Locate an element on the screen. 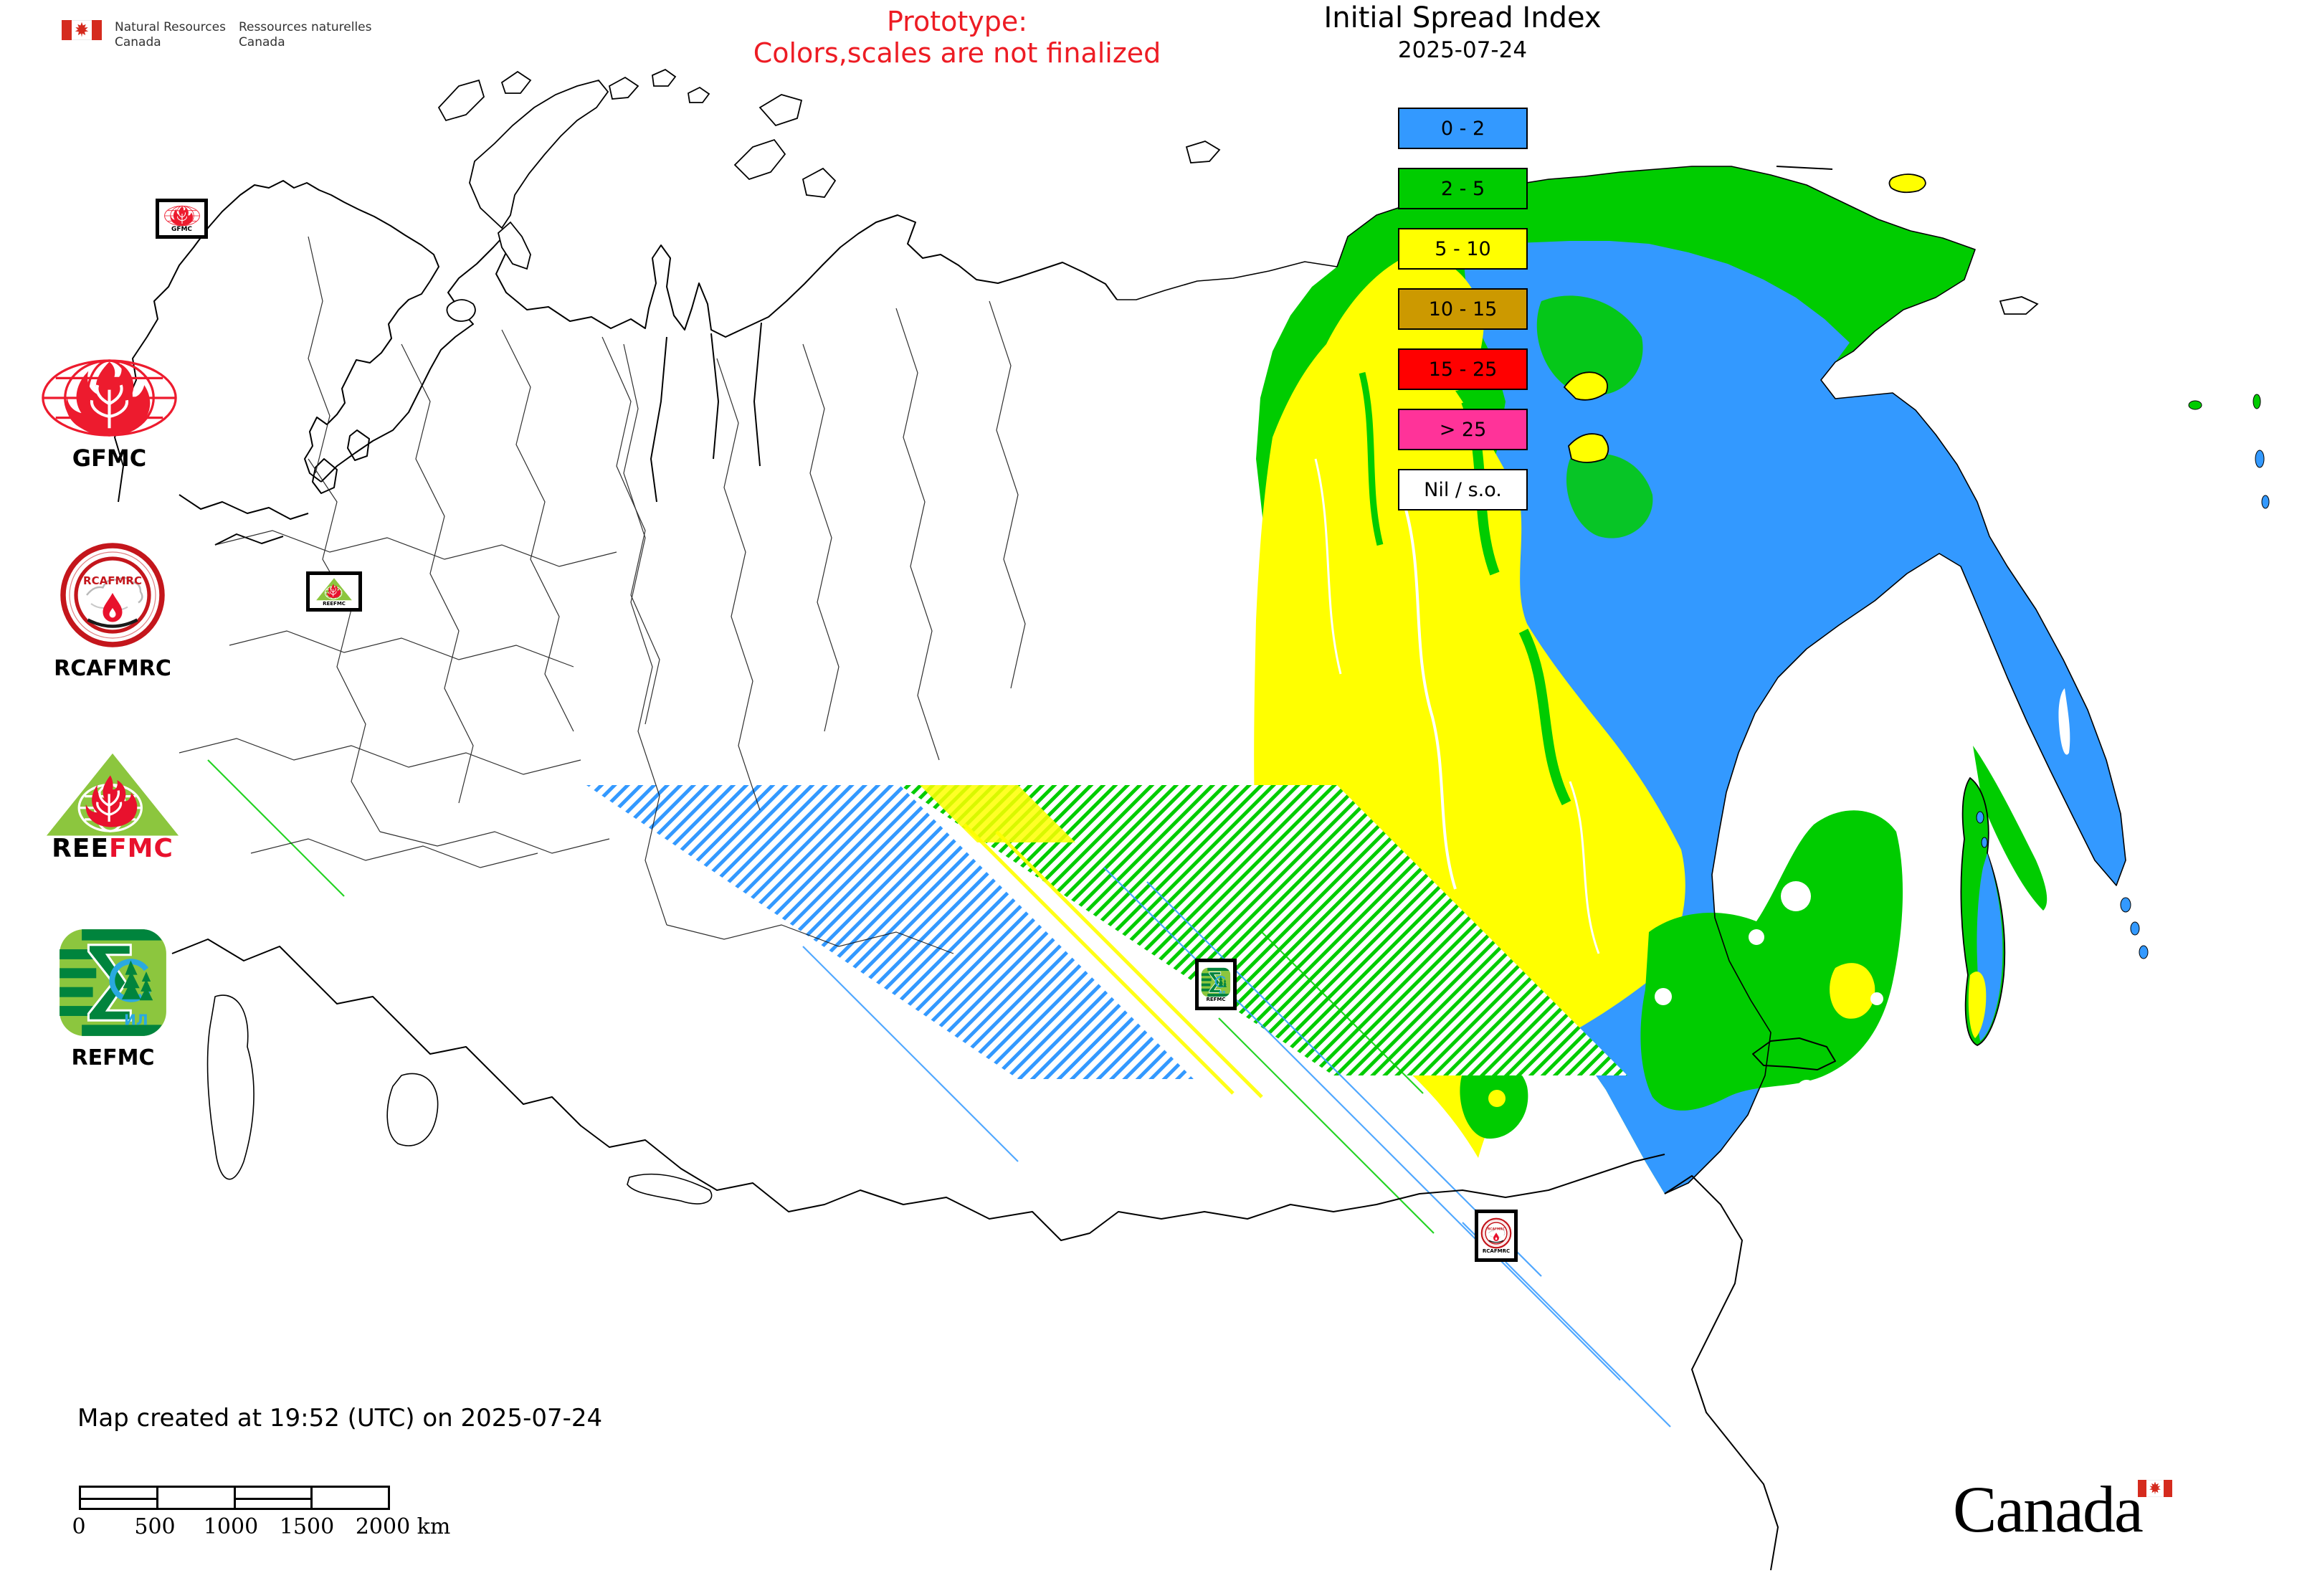 The image size is (2302, 1596). legend-class-5-10: 5 - 10 is located at coordinates (1463, 249).